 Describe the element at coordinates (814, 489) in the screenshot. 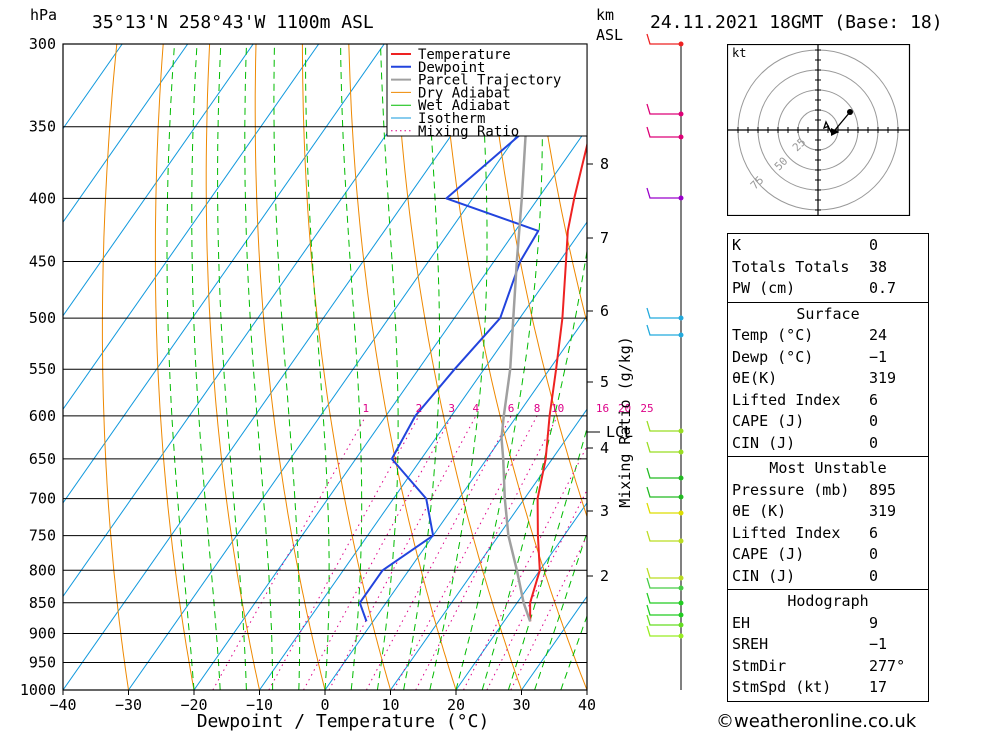

I see `table-row: Pressure (mb) 895` at that location.